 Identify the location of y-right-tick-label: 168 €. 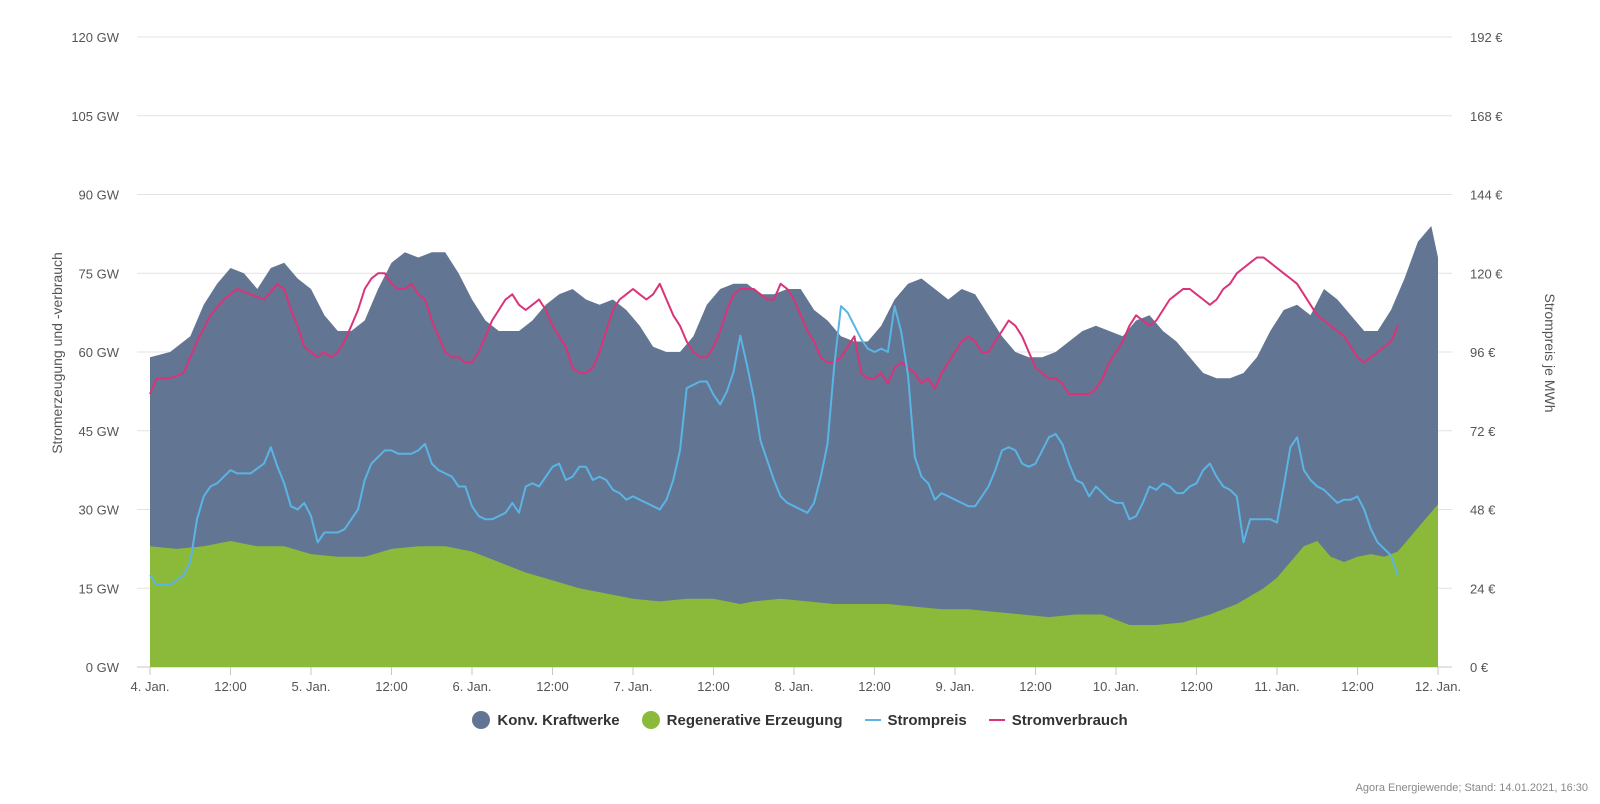
(1486, 116).